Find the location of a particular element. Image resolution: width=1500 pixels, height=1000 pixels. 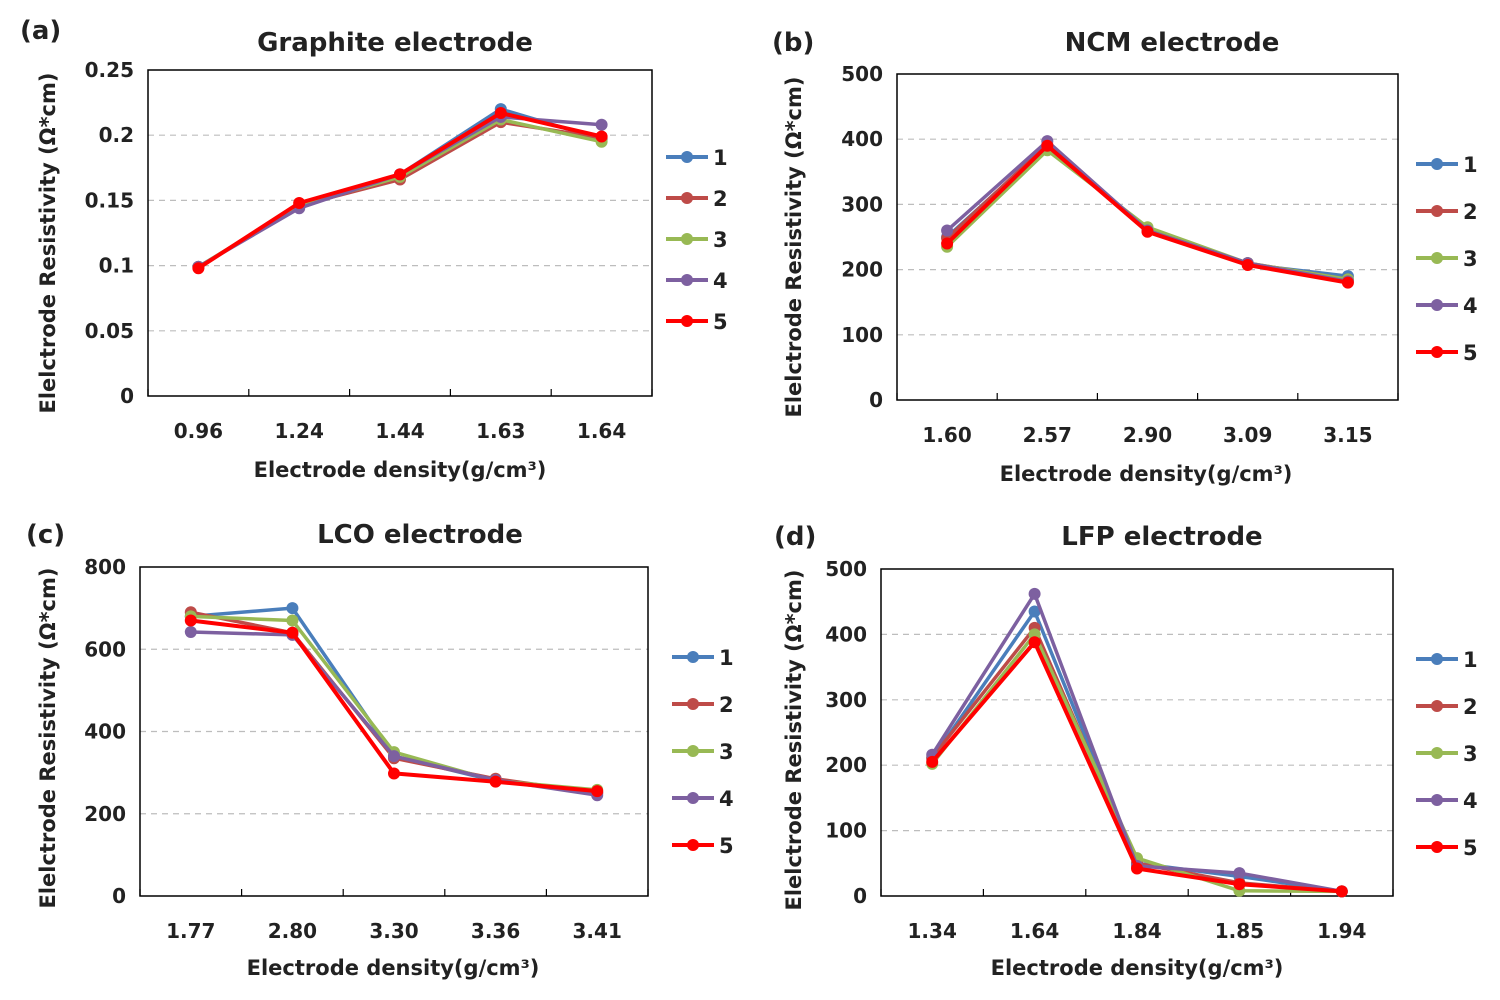

y-tick-label: 600 is located at coordinates (105, 649).